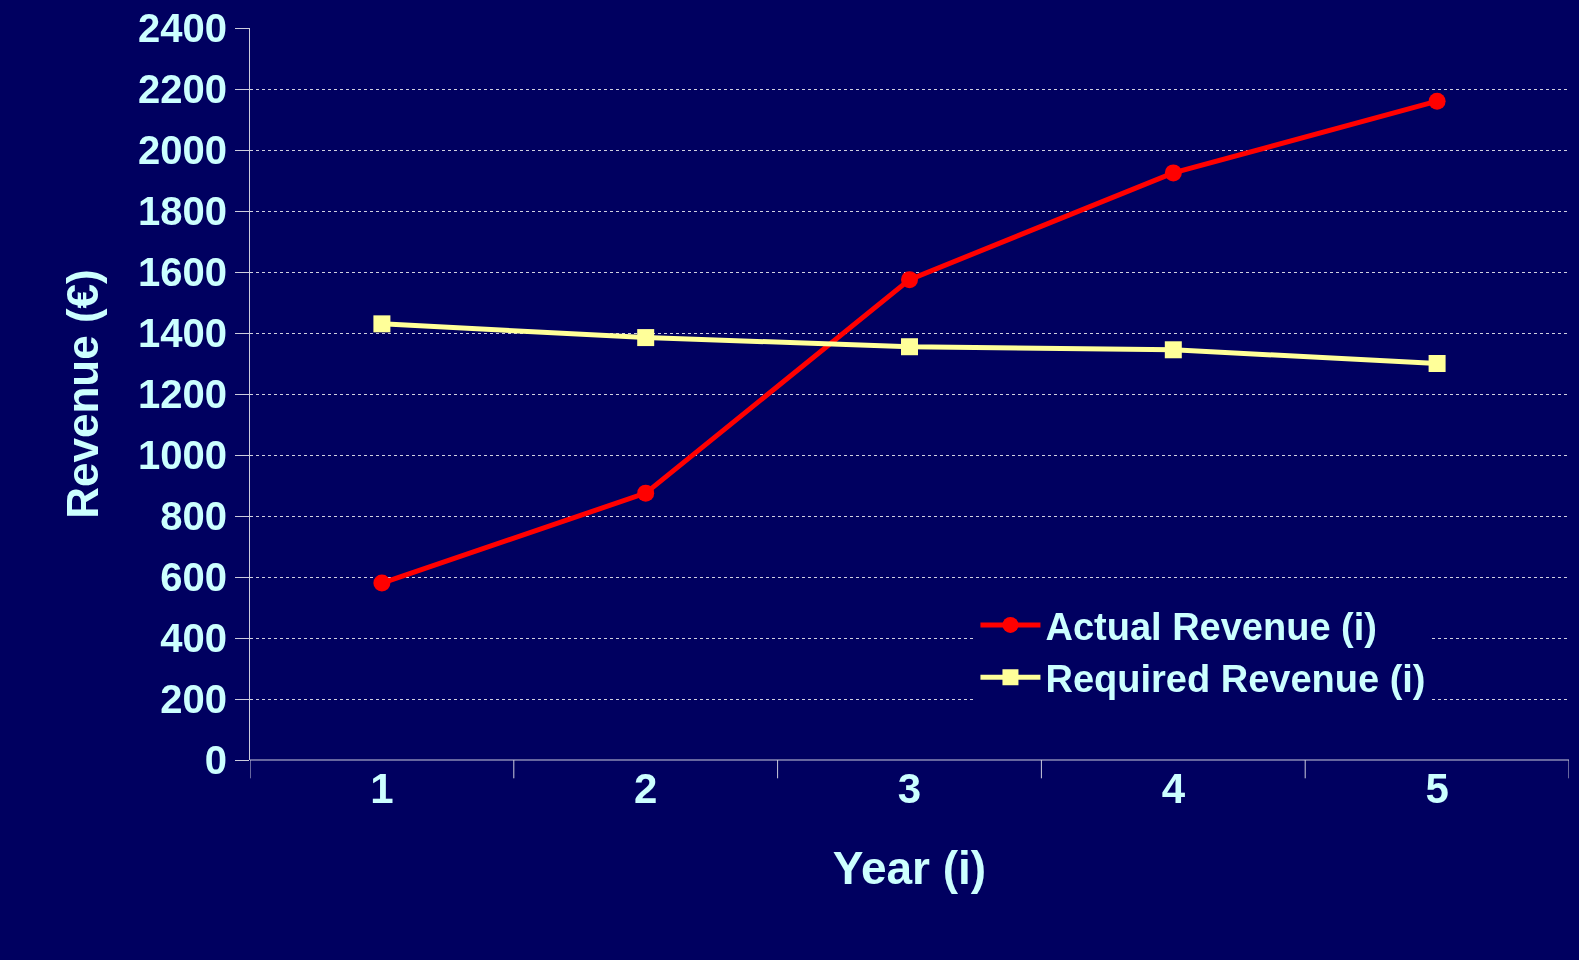 Image resolution: width=1579 pixels, height=960 pixels. What do you see at coordinates (382, 788) in the screenshot?
I see `x-tick-label: 1` at bounding box center [382, 788].